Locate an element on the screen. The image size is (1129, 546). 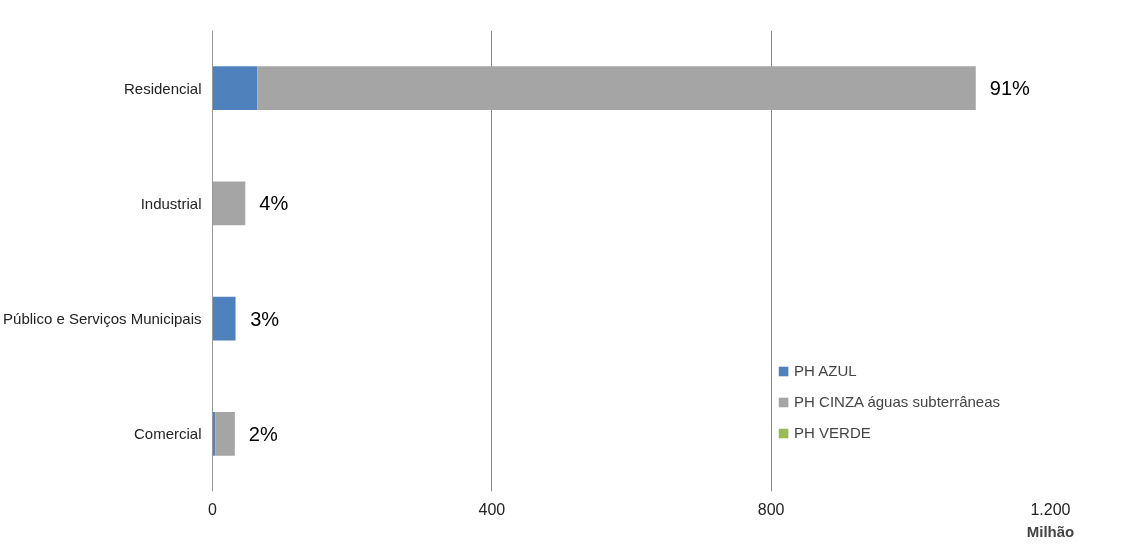
annotation: 4% is located at coordinates (274, 203).